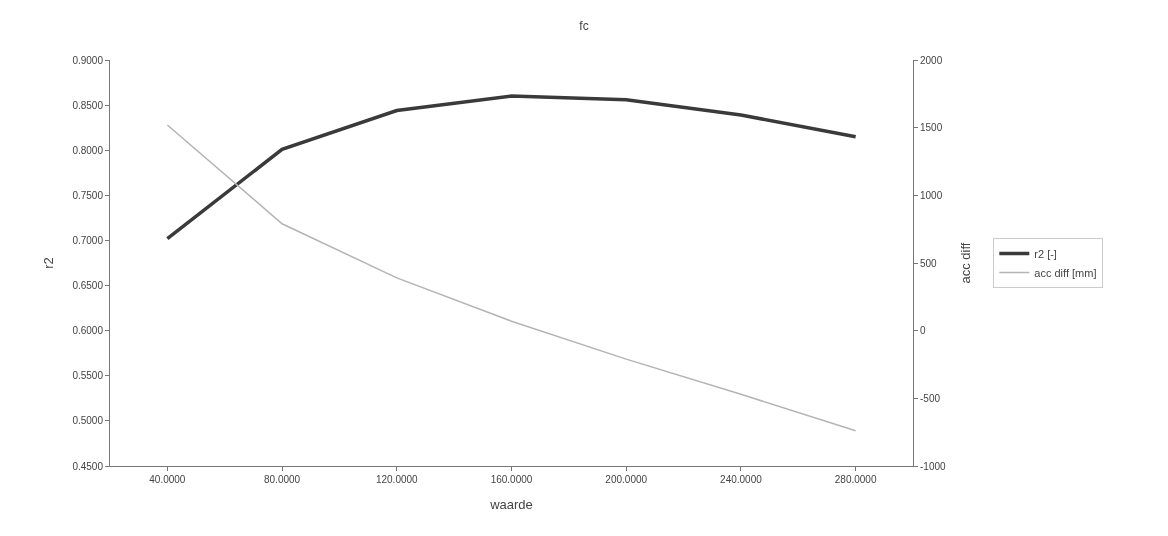 Image resolution: width=1168 pixels, height=536 pixels. What do you see at coordinates (88, 240) in the screenshot?
I see `y-tick-label: 0.7000` at bounding box center [88, 240].